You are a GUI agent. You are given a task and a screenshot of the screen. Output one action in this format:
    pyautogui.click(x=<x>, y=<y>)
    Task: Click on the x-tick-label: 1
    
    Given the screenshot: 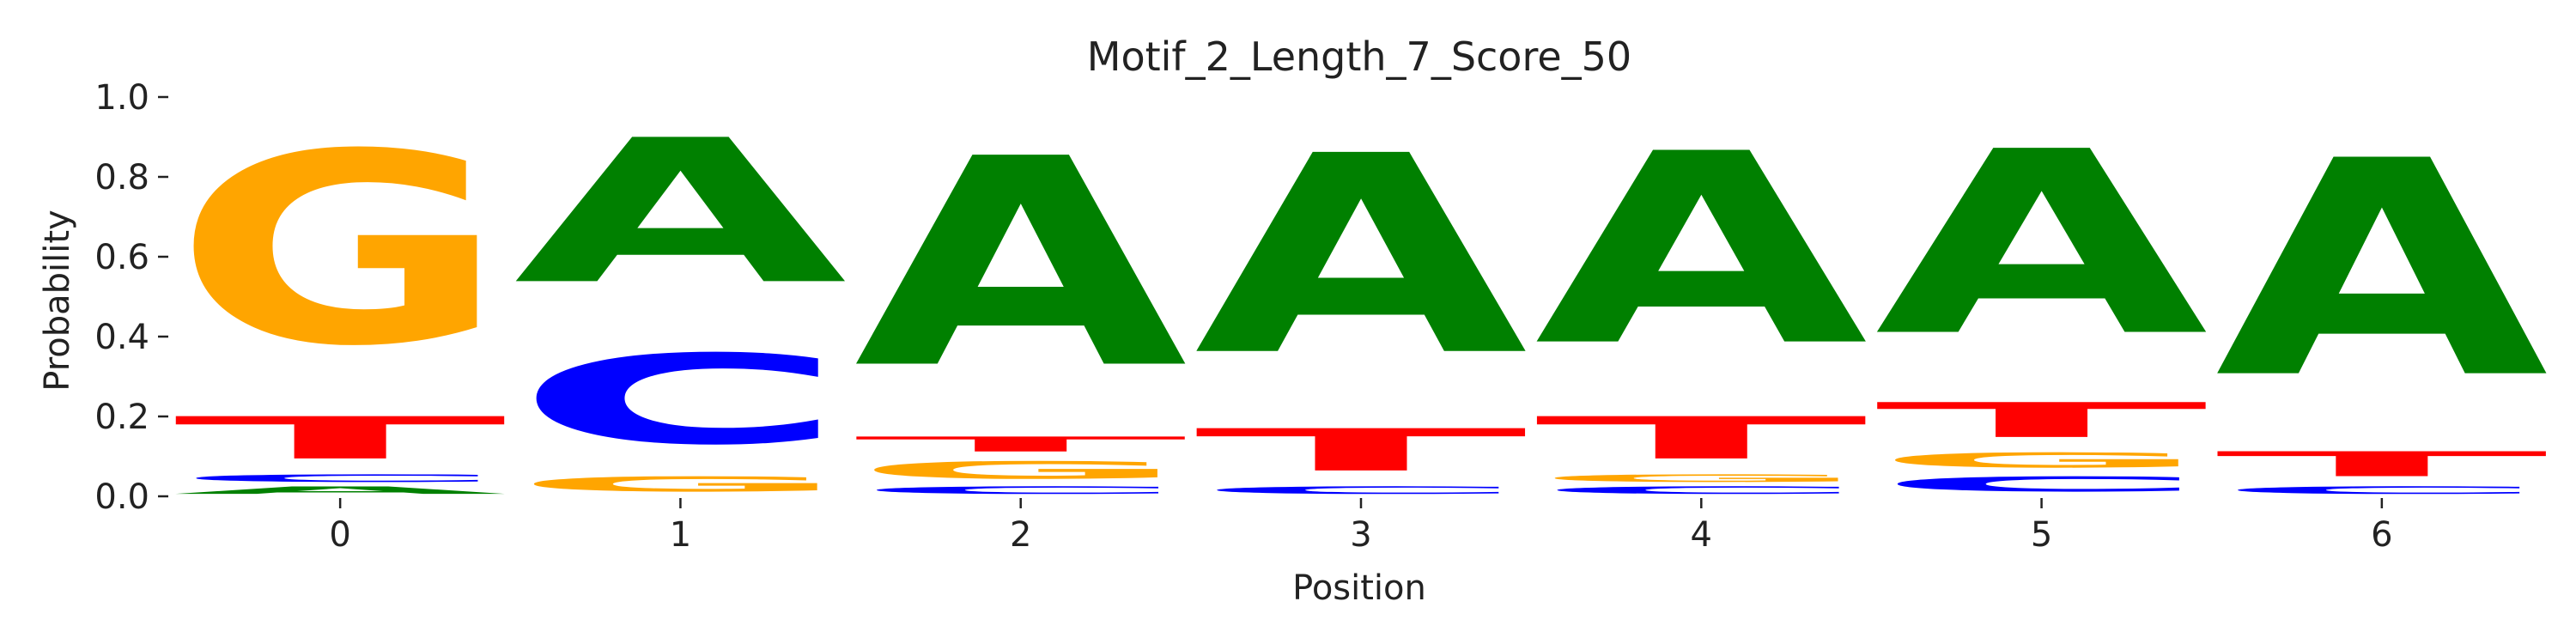 What is the action you would take?
    pyautogui.click(x=680, y=535)
    